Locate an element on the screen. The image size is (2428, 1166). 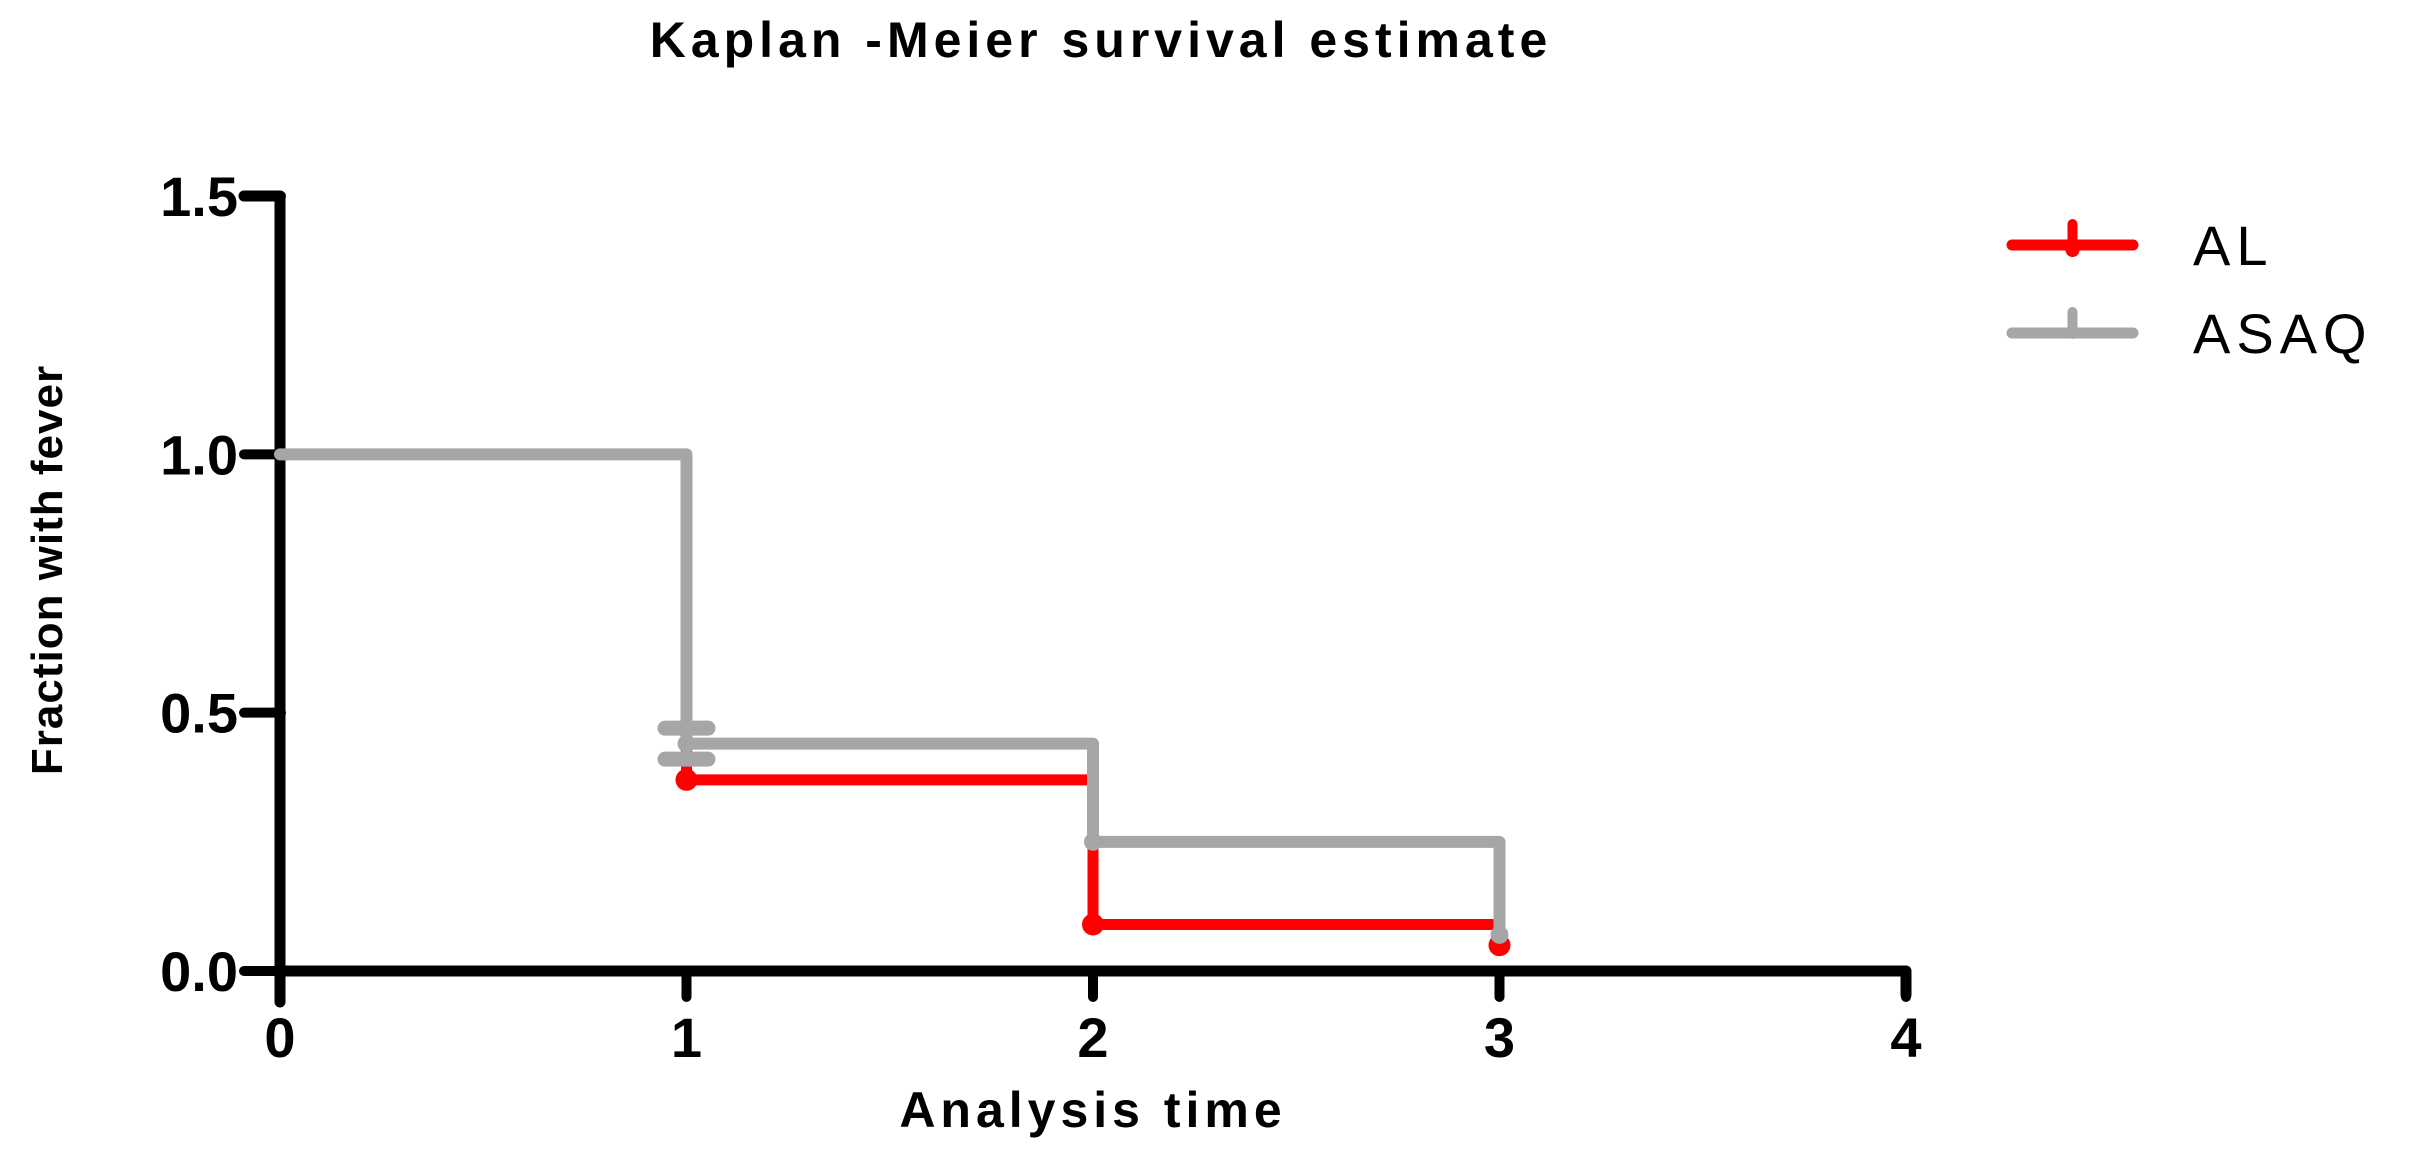
x-tick-label: 2 is located at coordinates (1092, 1037).